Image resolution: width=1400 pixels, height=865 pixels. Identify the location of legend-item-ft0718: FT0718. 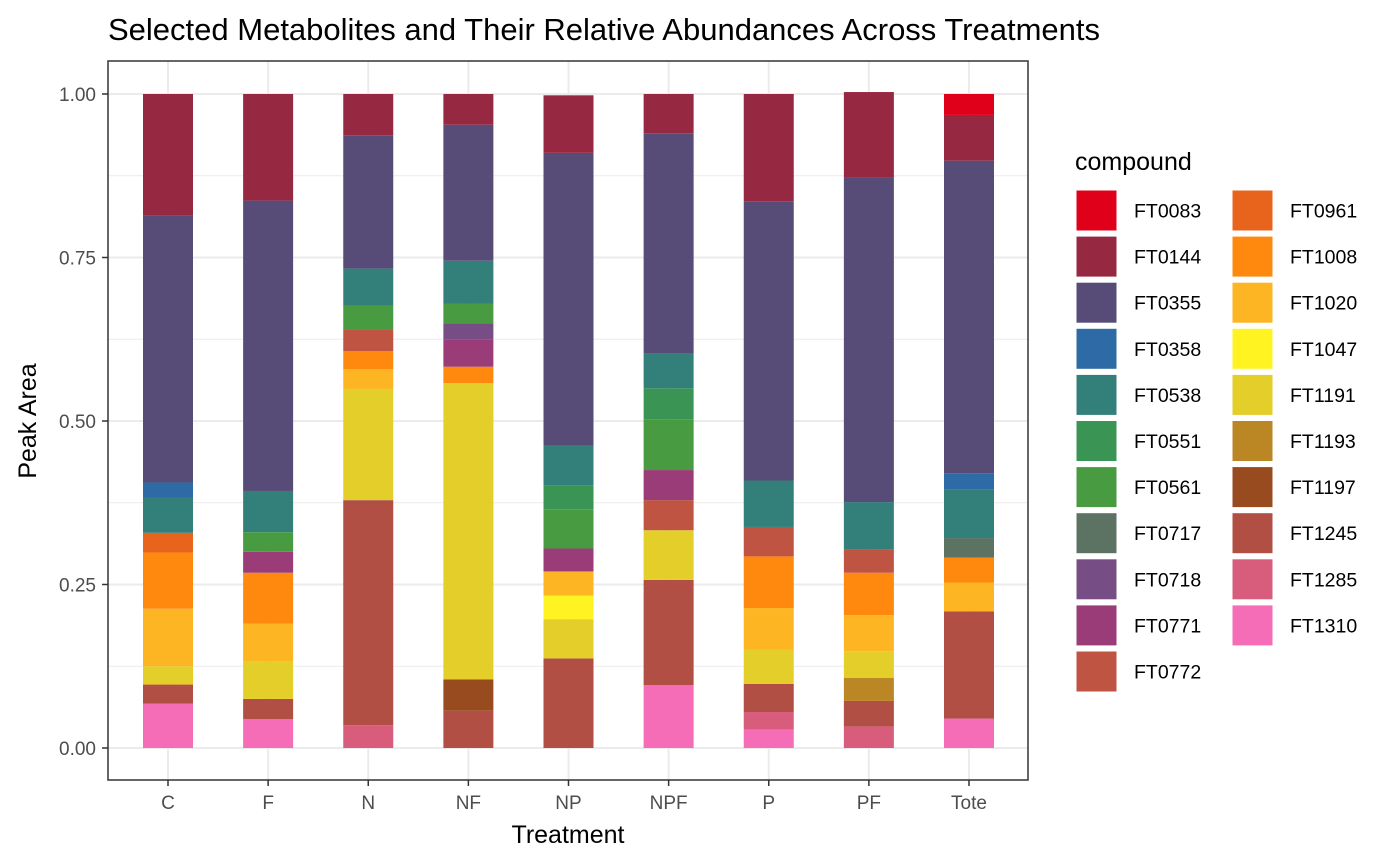
(1138, 579).